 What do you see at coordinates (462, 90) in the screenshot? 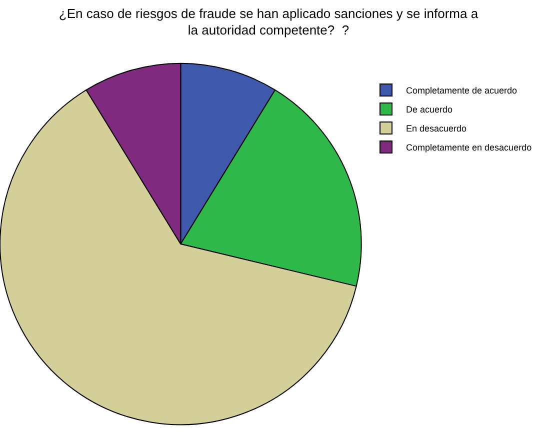
I see `legend-label: Completamente de acuerdo` at bounding box center [462, 90].